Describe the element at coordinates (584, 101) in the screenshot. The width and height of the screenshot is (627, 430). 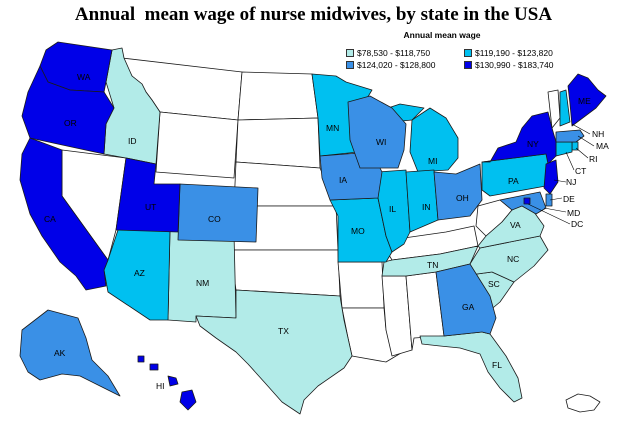
I see `label-me: ME` at that location.